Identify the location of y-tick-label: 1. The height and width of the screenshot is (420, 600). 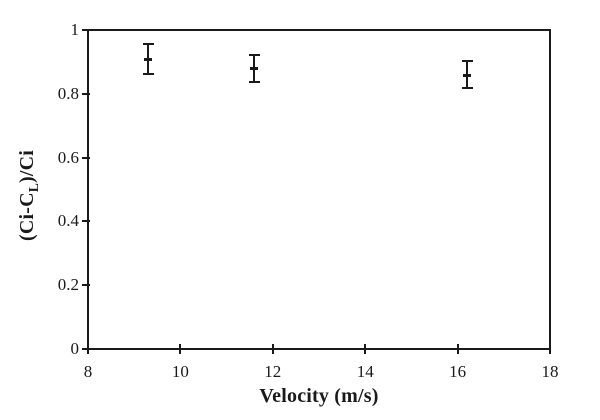
(75, 29).